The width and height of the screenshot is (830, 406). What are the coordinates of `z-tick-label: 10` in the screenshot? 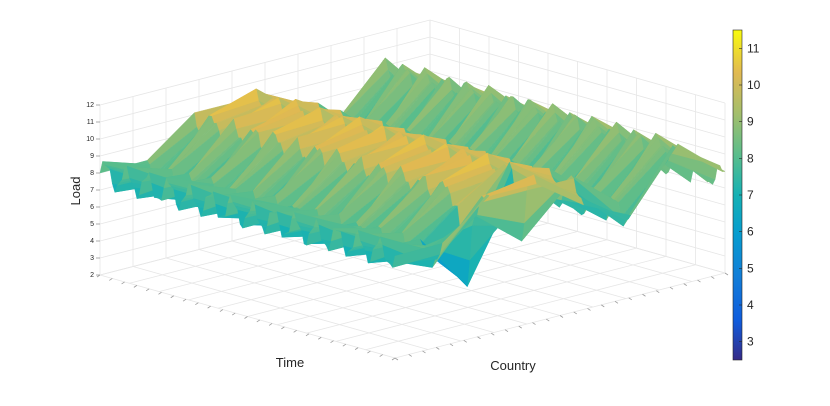 It's located at (90, 139).